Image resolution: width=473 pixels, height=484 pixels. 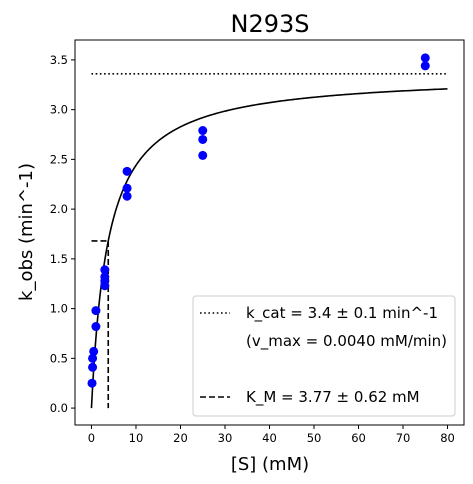 What do you see at coordinates (59, 259) in the screenshot?
I see `y-tick-label: 1.5` at bounding box center [59, 259].